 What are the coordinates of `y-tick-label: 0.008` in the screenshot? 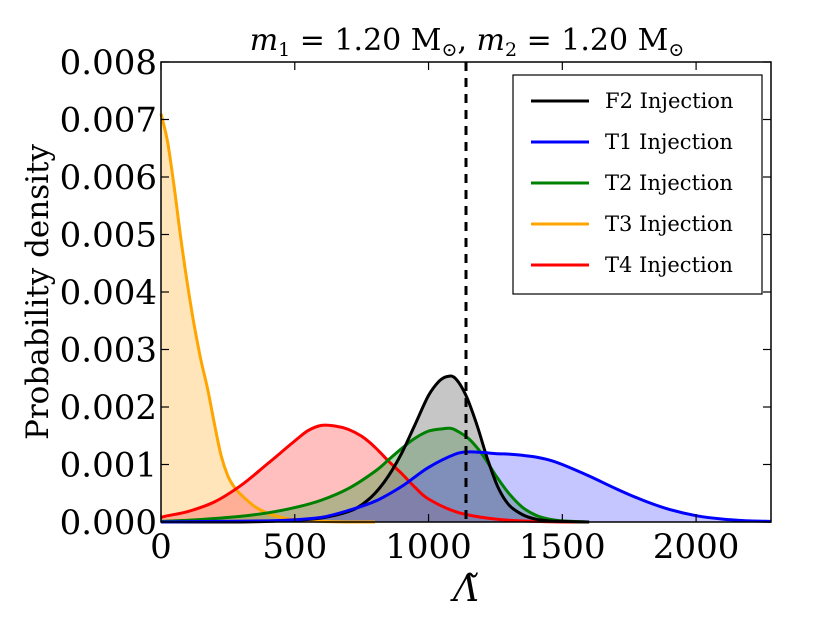 It's located at (108, 63).